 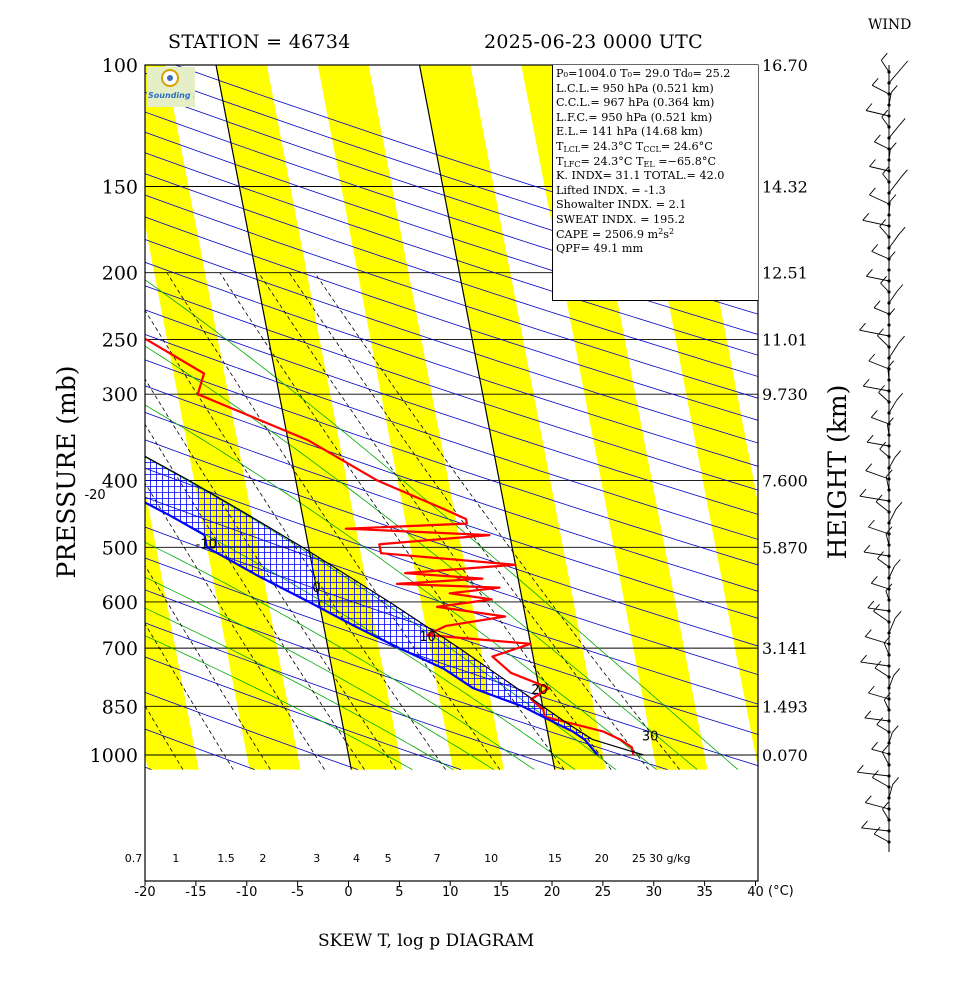 I want to click on pressure-tick-label: 400, so click(x=120, y=481).